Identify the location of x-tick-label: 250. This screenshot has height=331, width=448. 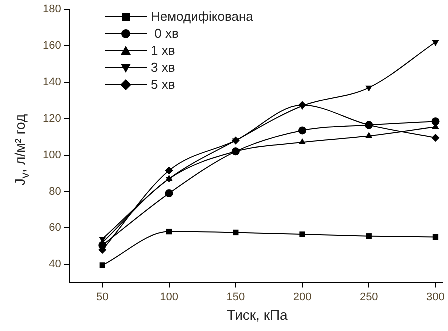
(369, 297).